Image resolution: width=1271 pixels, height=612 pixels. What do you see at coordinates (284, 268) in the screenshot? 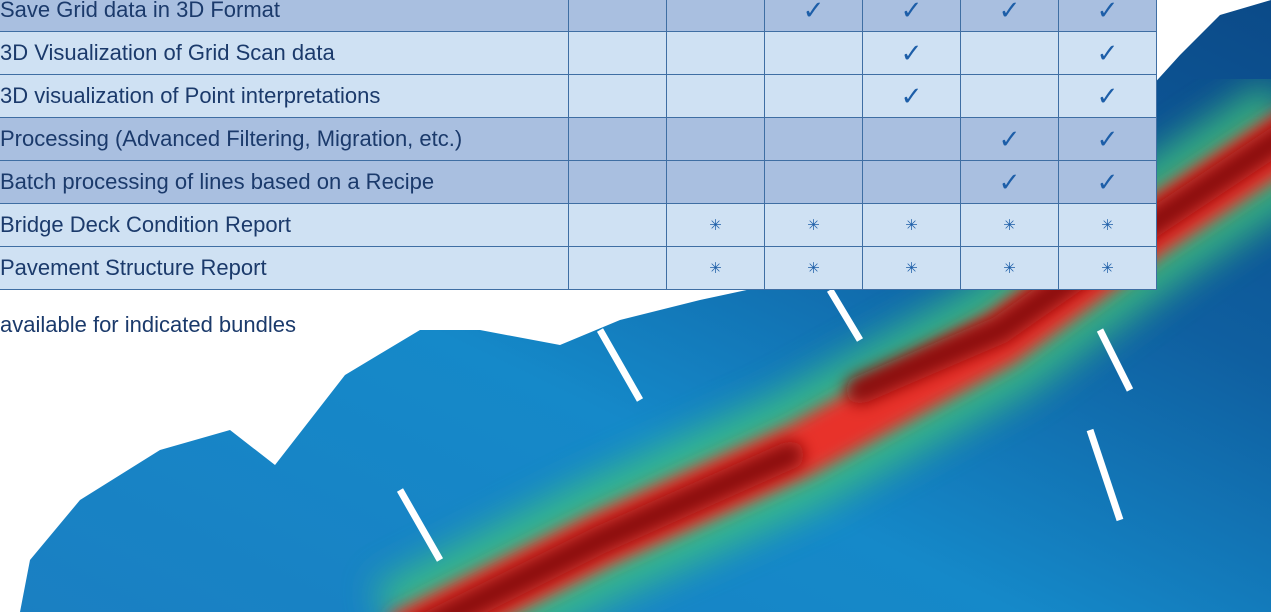
I see `feature-label: Pavement Structure Report` at bounding box center [284, 268].